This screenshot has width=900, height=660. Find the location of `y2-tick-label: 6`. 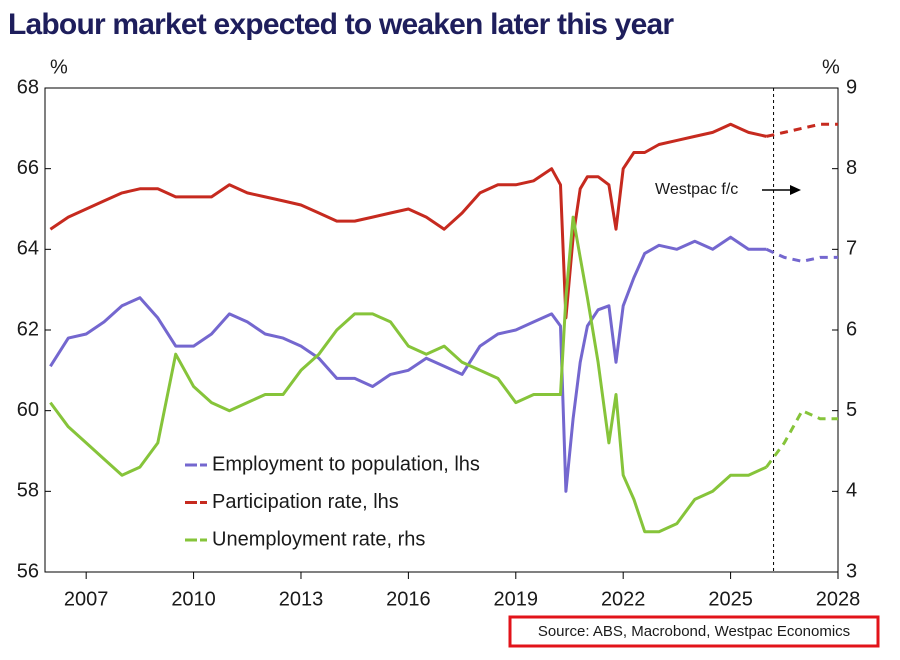

y2-tick-label: 6 is located at coordinates (851, 329).